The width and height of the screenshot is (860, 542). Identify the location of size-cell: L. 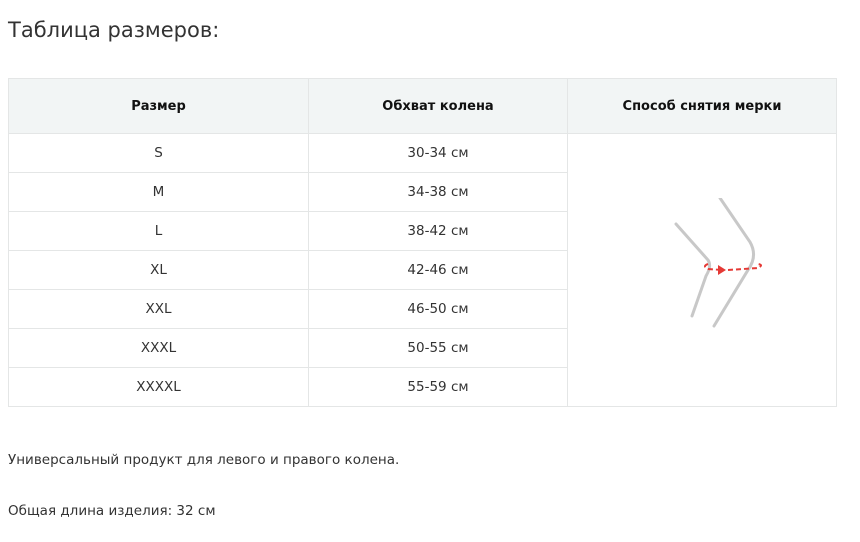
(158, 231).